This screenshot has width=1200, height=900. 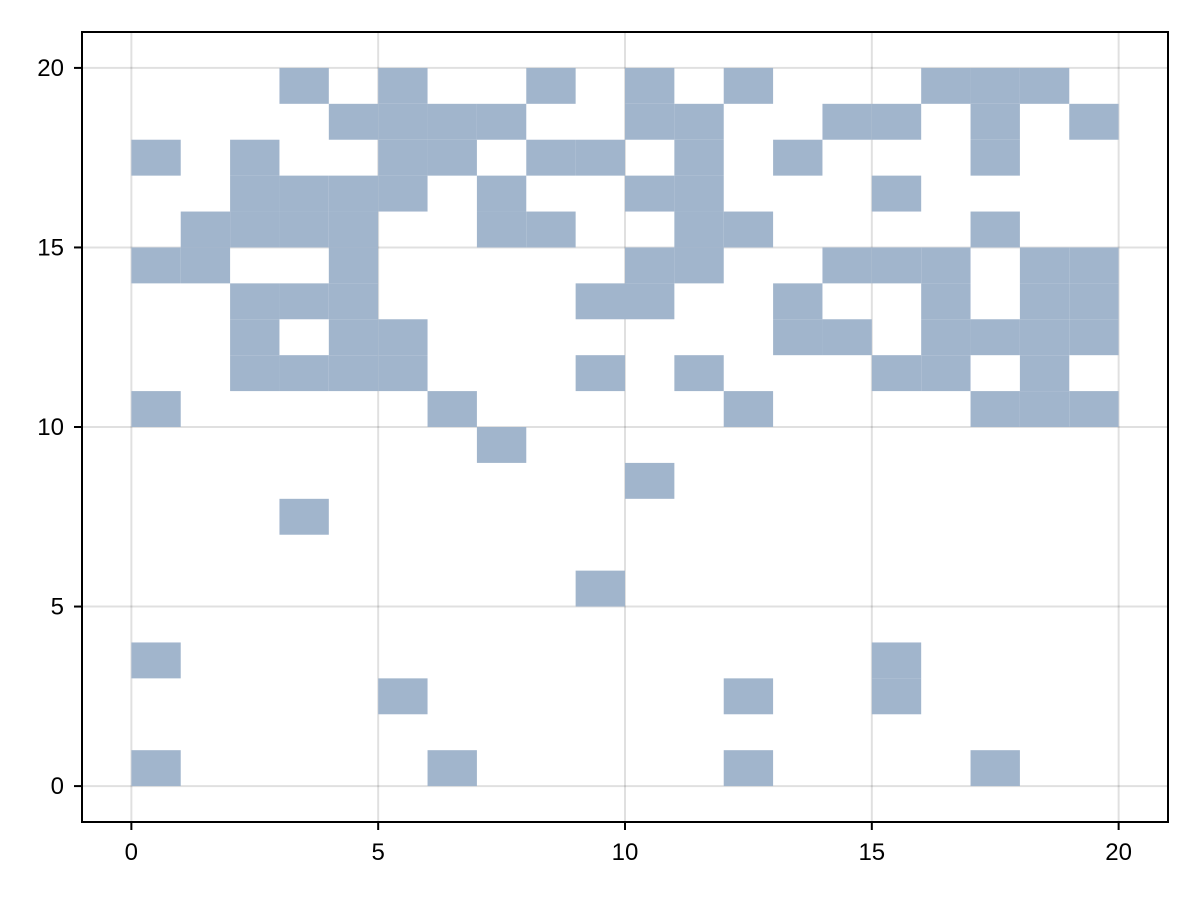 I want to click on x-tick-label-10: 10, so click(x=625, y=852).